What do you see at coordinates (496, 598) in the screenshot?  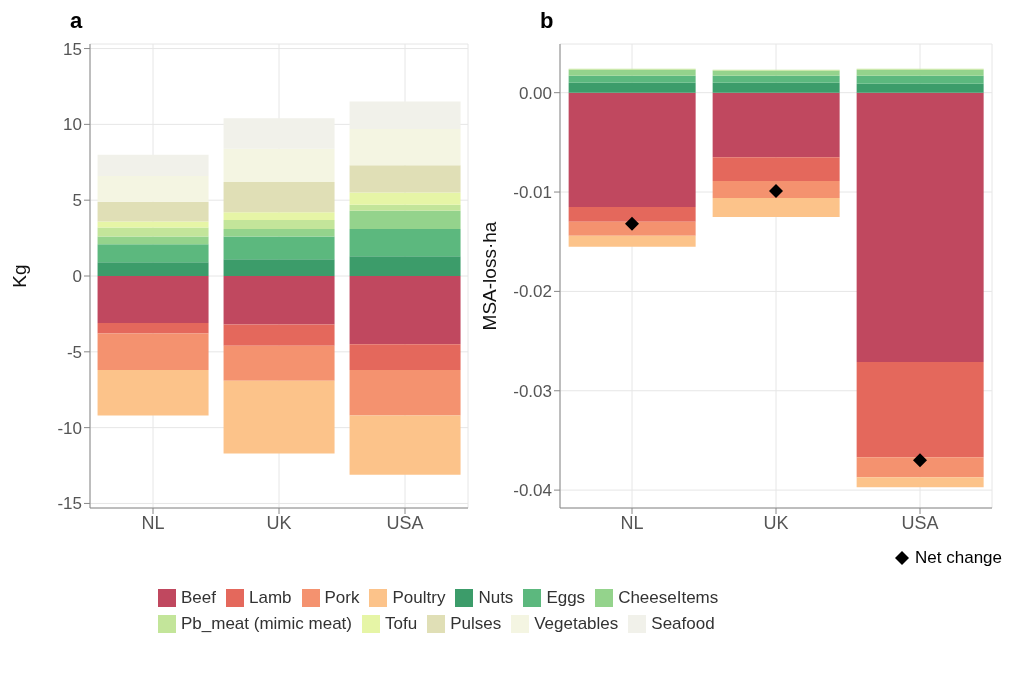 I see `legend-label: Nuts` at bounding box center [496, 598].